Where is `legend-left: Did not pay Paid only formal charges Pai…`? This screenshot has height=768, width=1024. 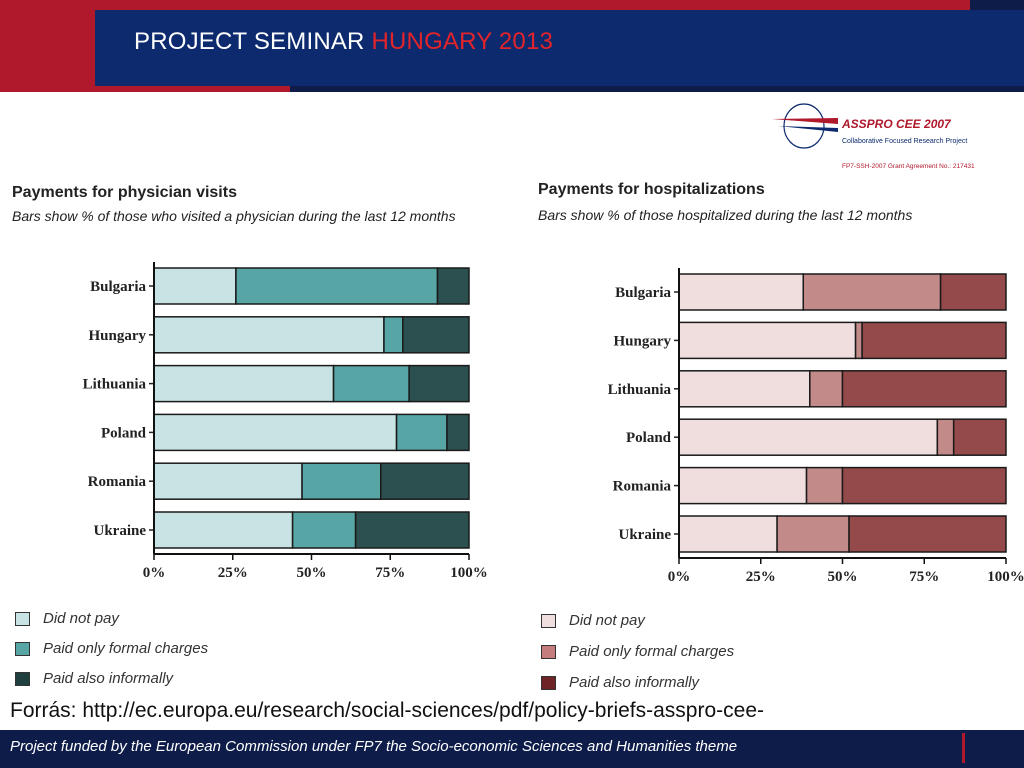
legend-left: Did not pay Paid only formal charges Pai… is located at coordinates (145, 650).